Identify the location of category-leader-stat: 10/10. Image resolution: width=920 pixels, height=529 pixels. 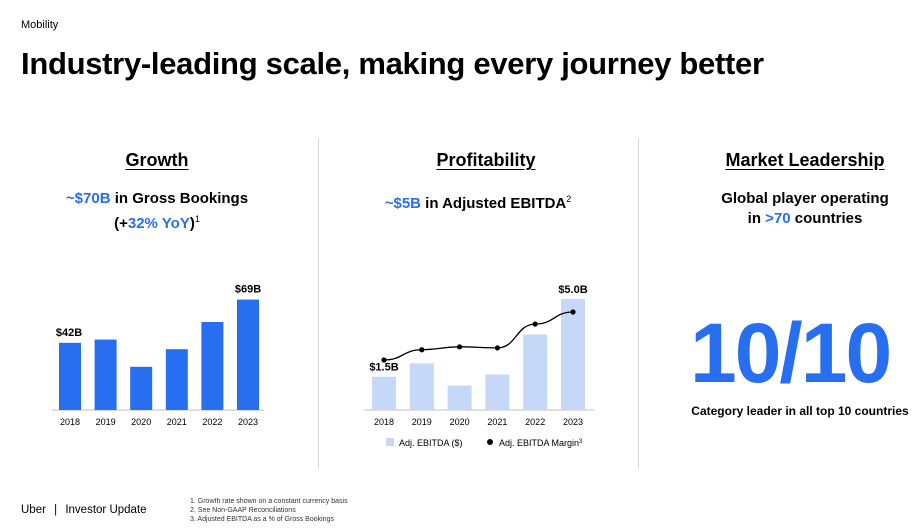
(791, 353).